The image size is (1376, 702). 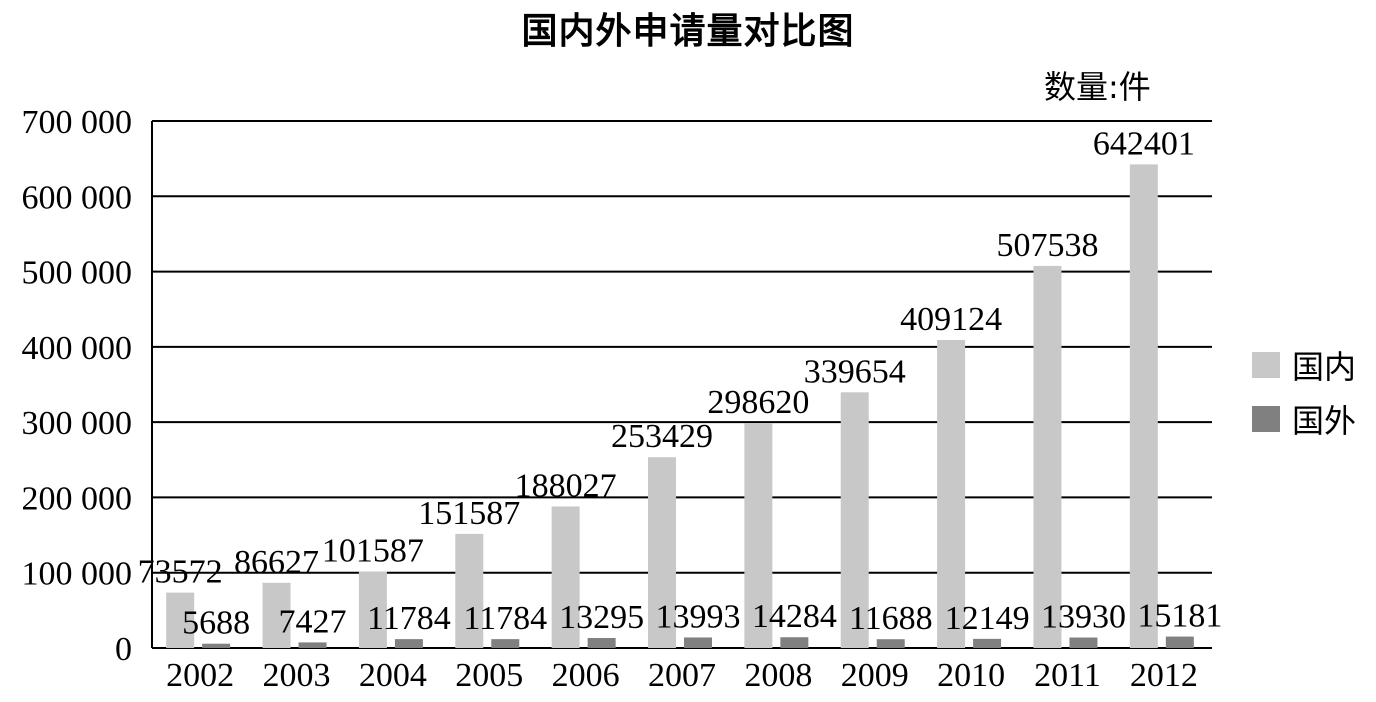 What do you see at coordinates (77, 273) in the screenshot?
I see `y-tick-label: 500 000` at bounding box center [77, 273].